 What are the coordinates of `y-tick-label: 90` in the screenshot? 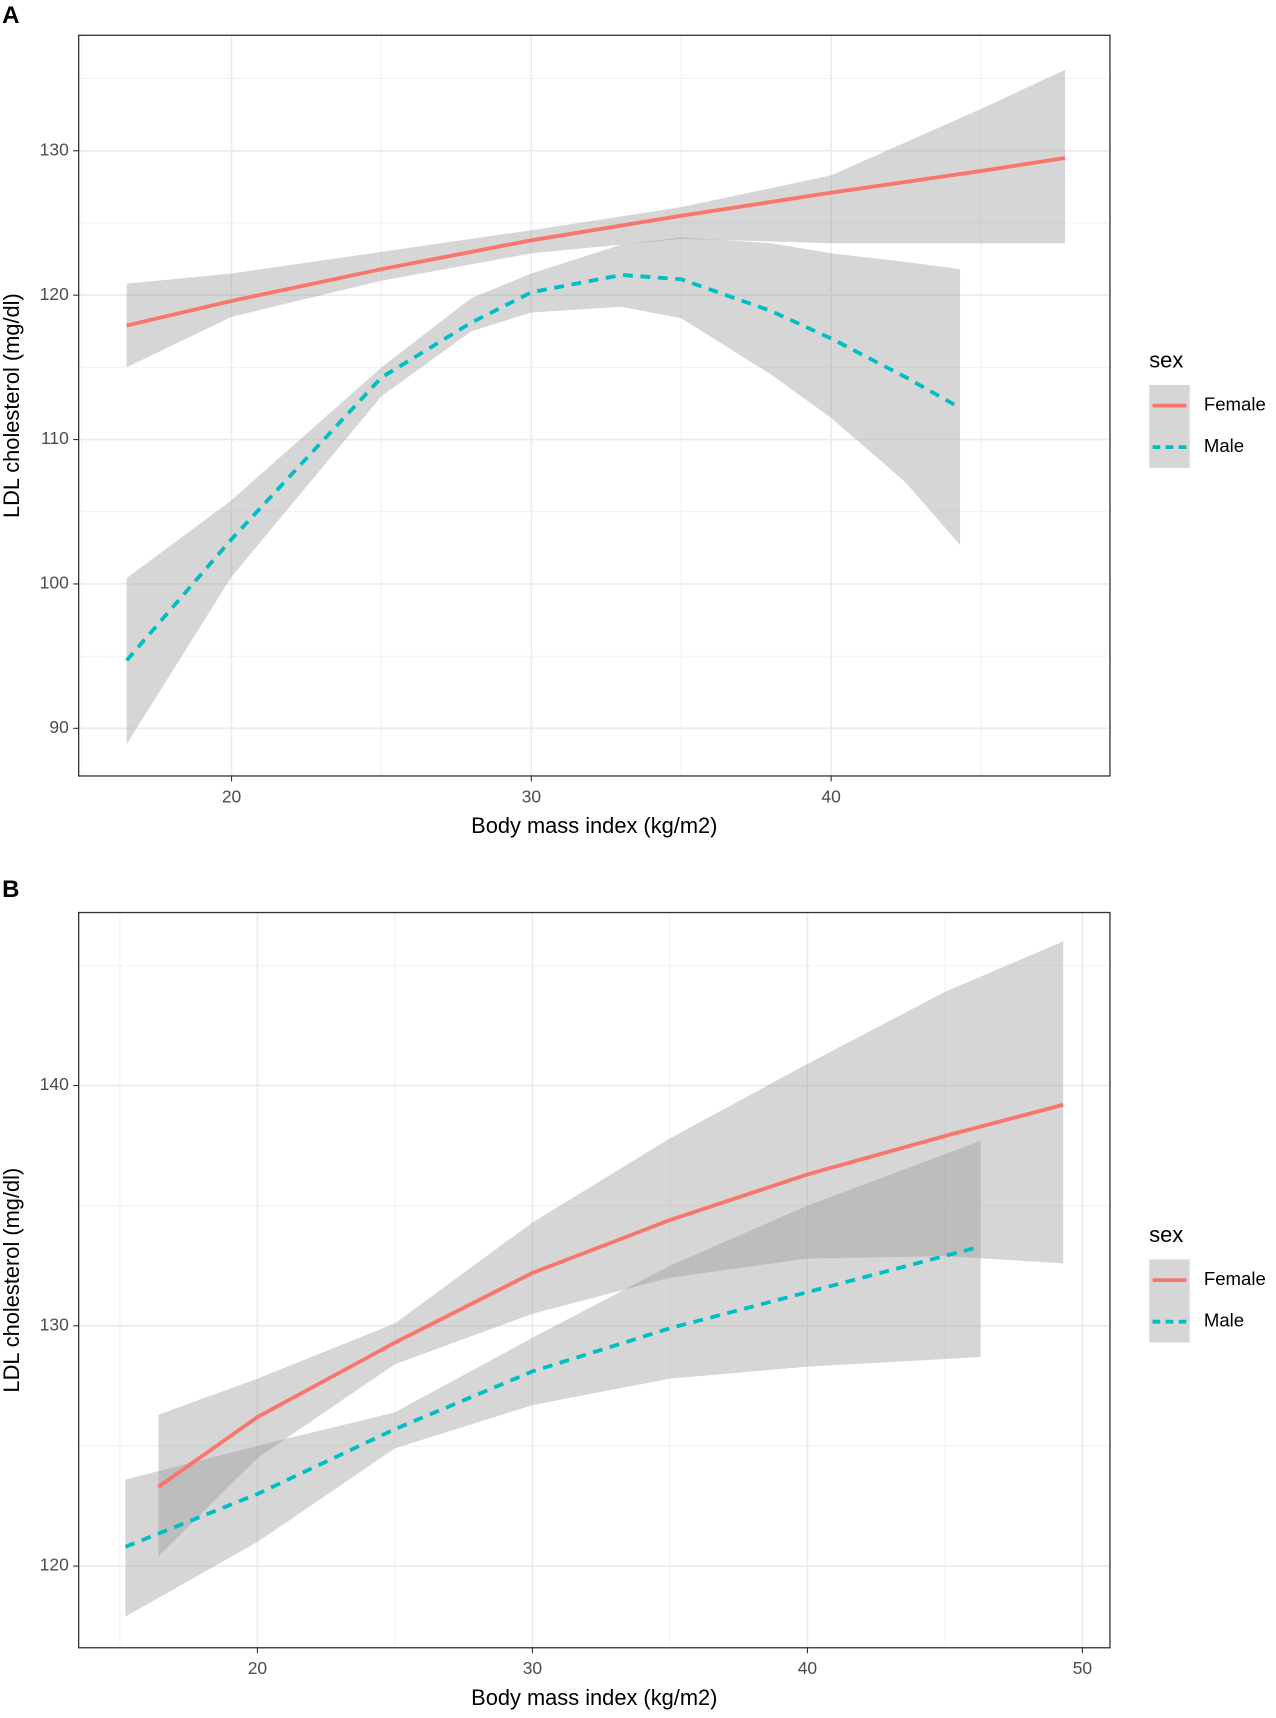 It's located at (59, 727).